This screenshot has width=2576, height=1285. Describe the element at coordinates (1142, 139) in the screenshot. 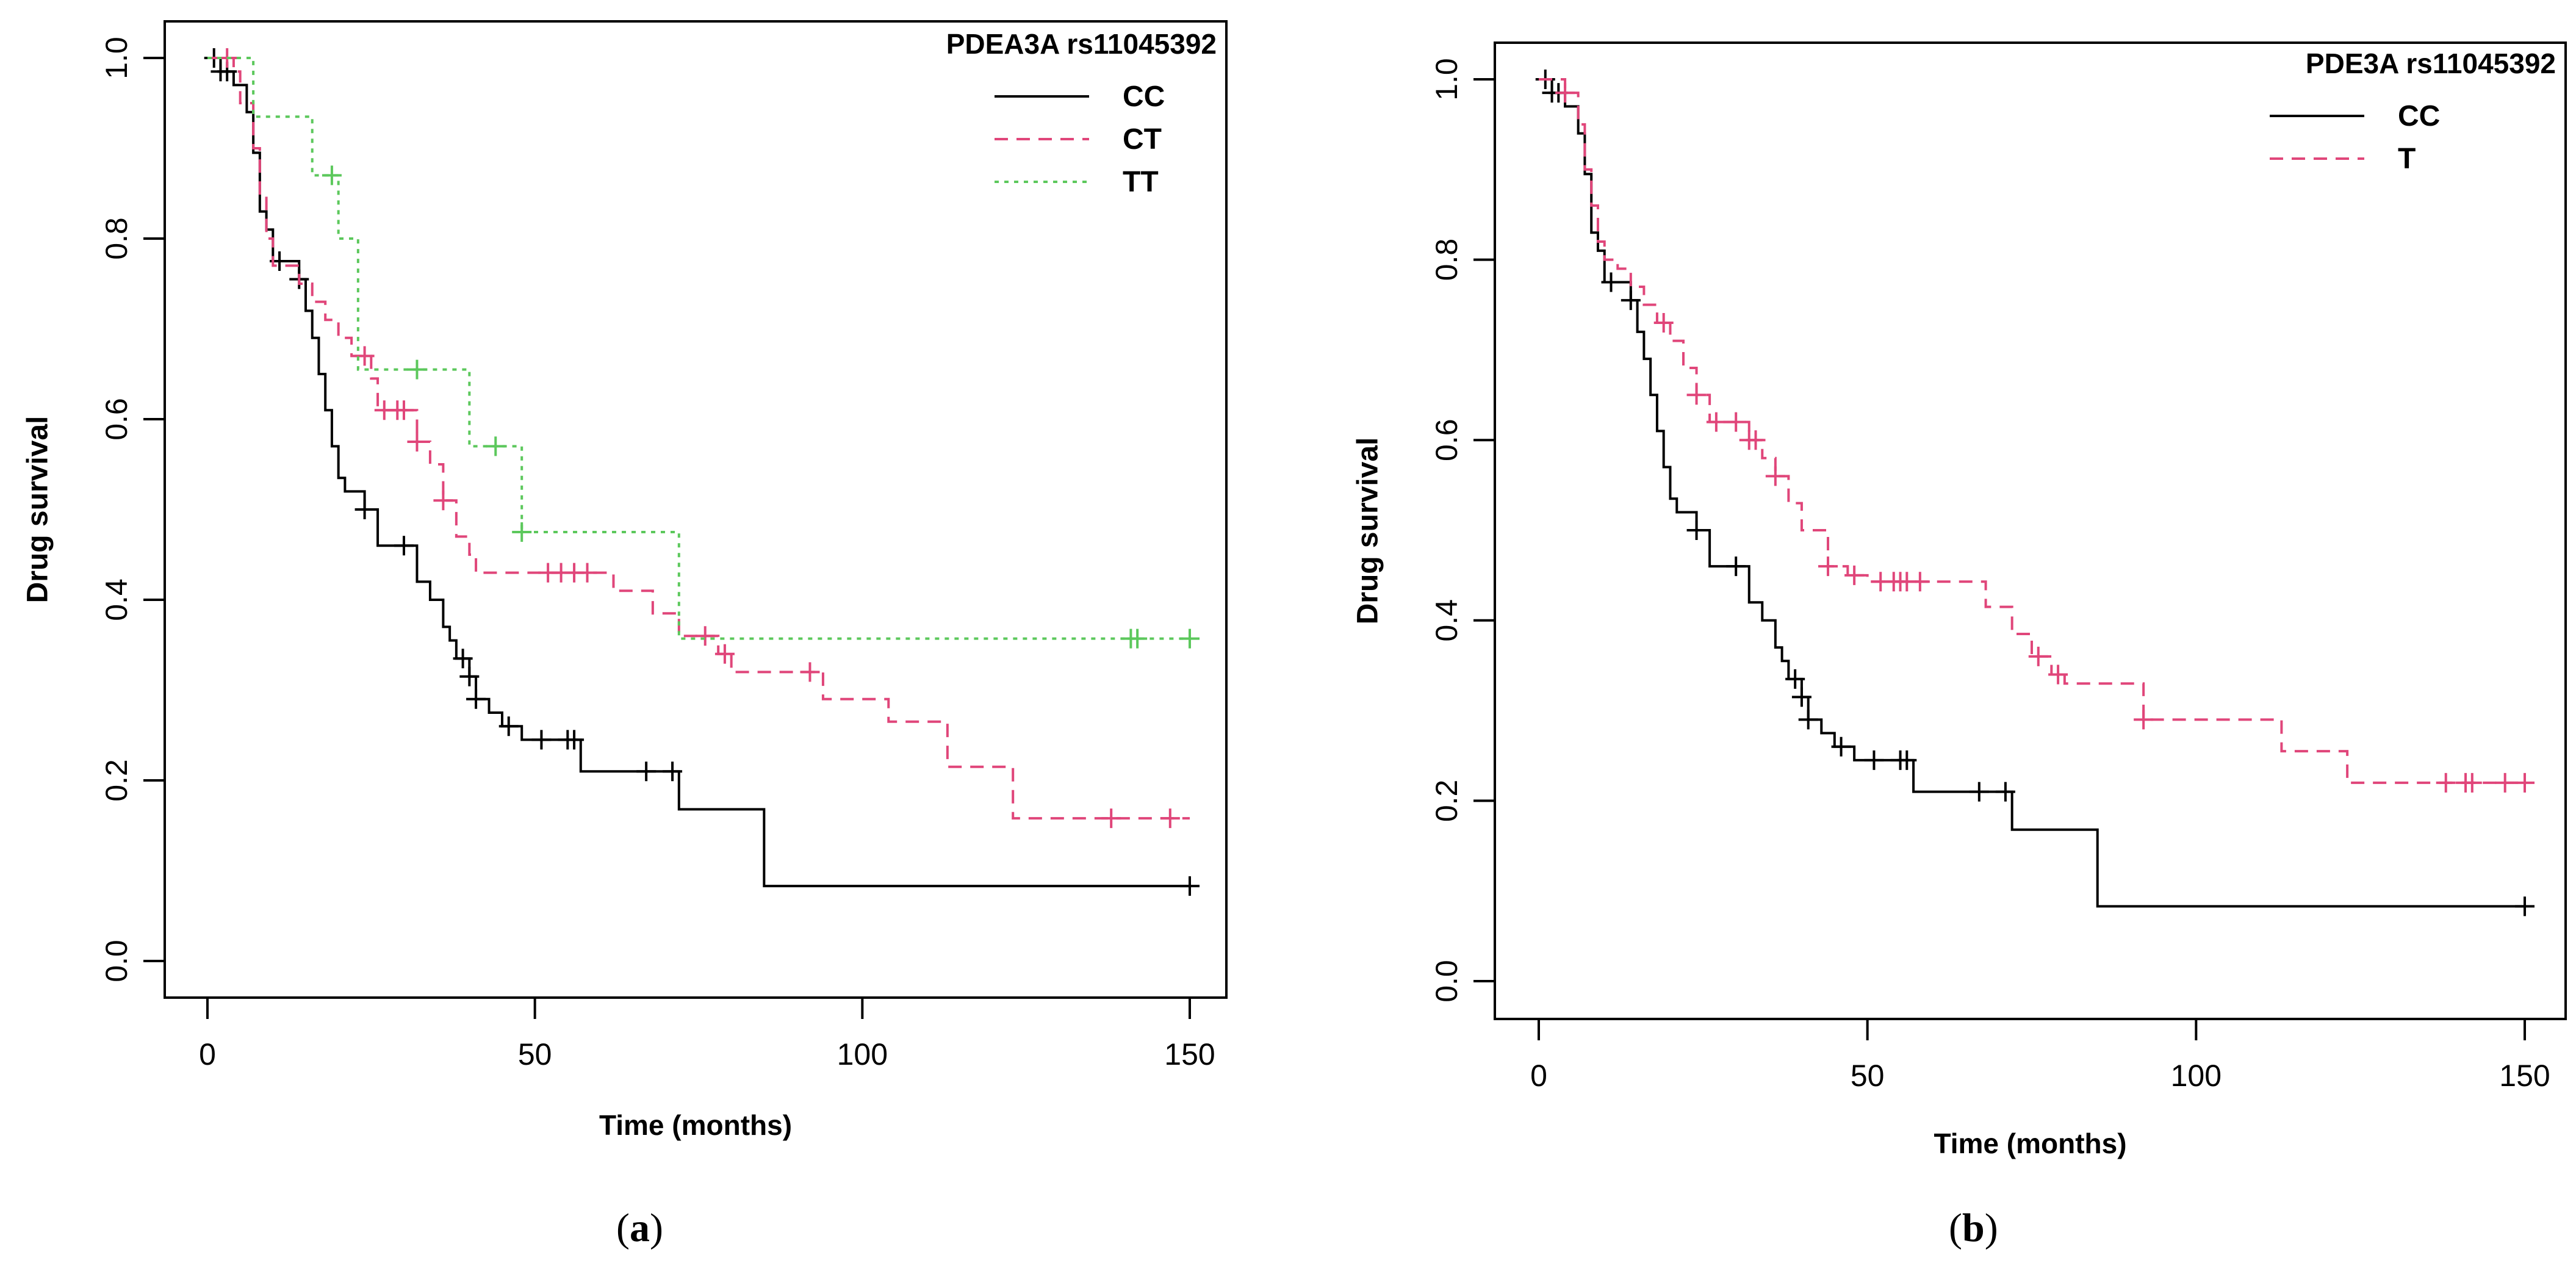

I see `legend-label-ct: CT` at that location.